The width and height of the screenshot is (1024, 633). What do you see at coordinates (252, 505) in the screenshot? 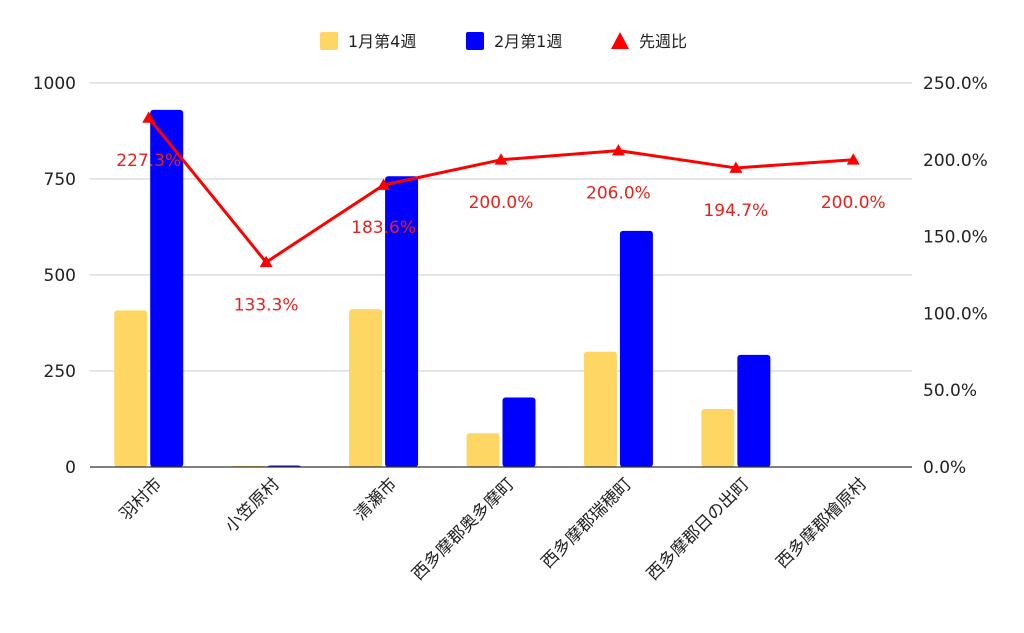
I see `category-label: 小笠原村` at bounding box center [252, 505].